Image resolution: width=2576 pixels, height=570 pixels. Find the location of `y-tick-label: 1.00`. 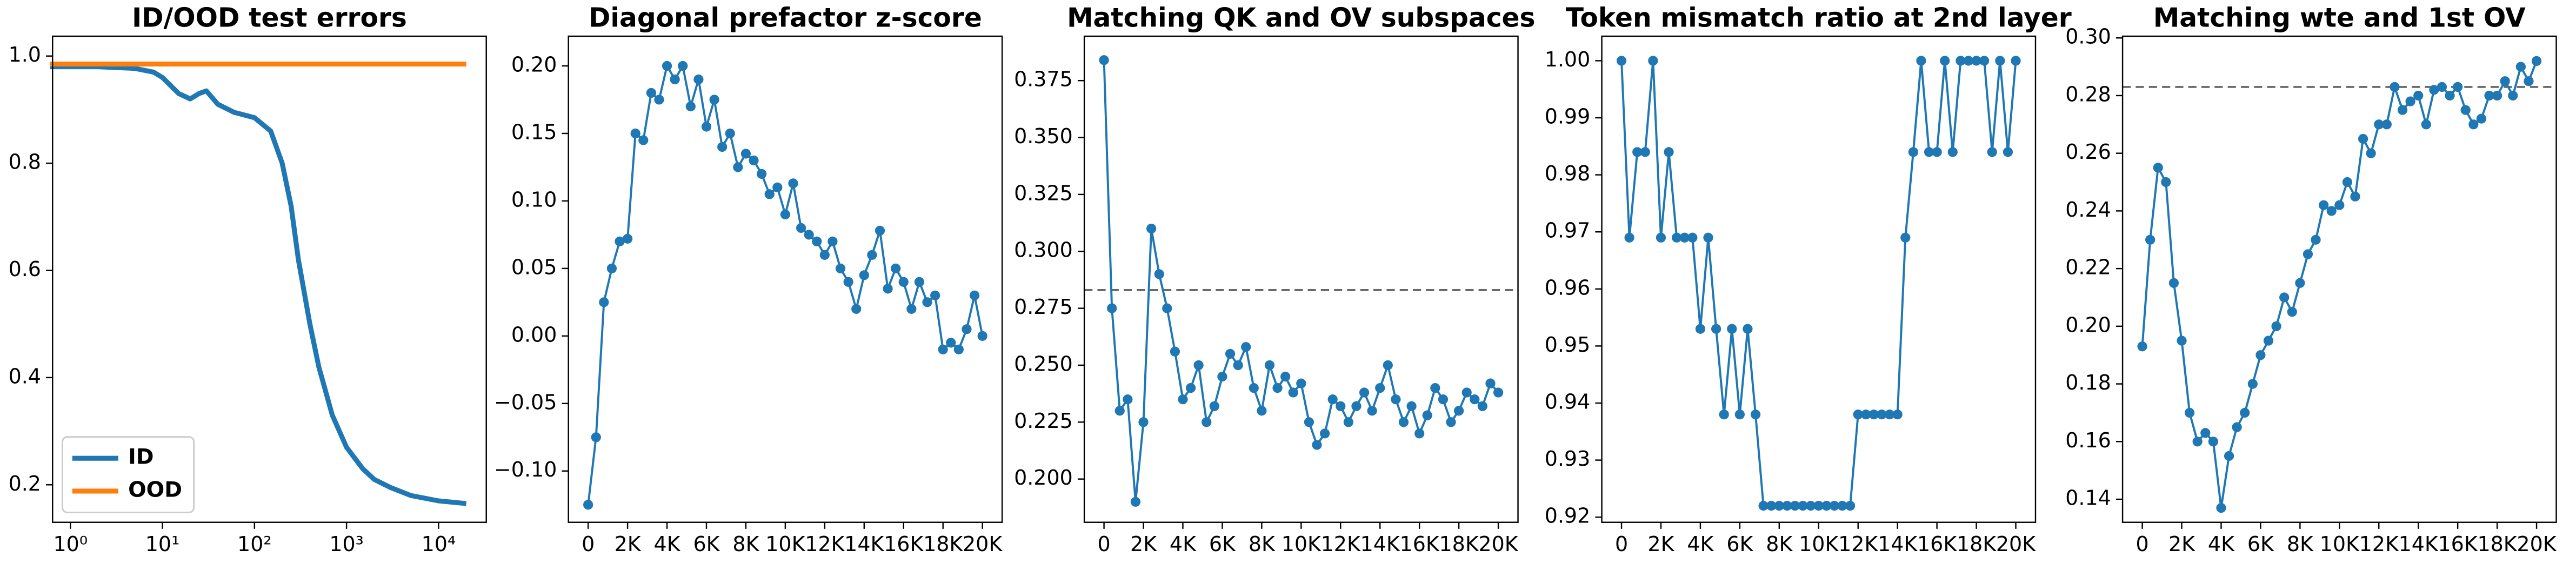

y-tick-label: 1.00 is located at coordinates (1568, 59).